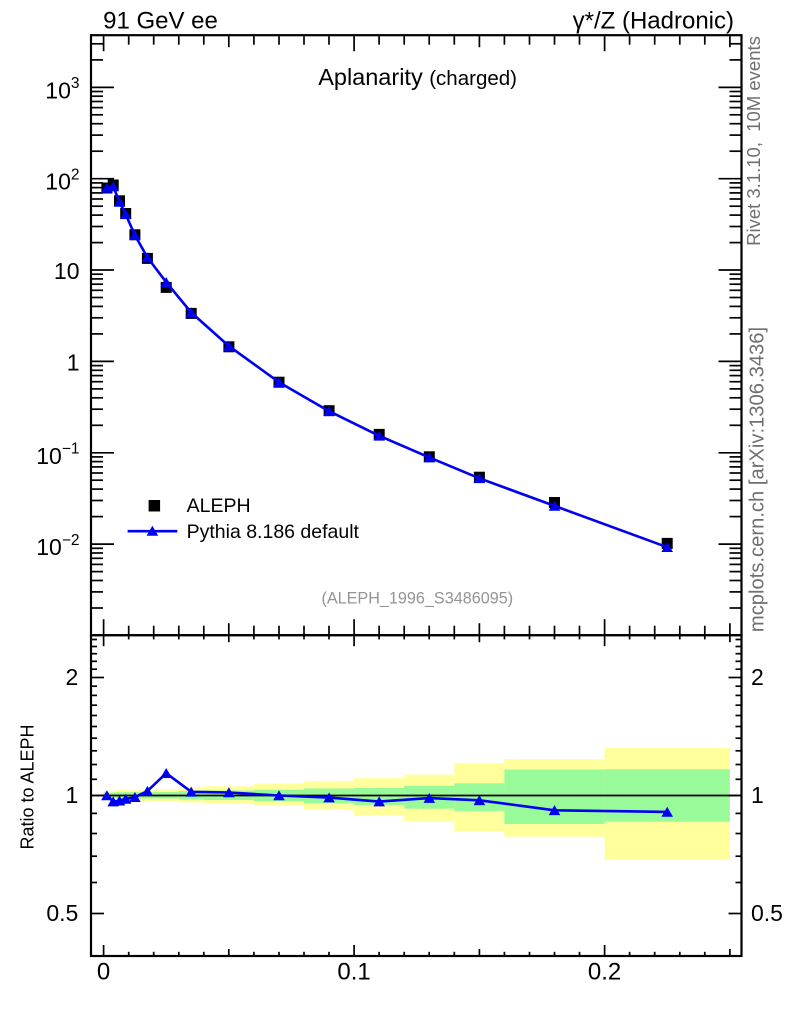 The height and width of the screenshot is (1024, 786). I want to click on svg-text: 0, so click(103, 972).